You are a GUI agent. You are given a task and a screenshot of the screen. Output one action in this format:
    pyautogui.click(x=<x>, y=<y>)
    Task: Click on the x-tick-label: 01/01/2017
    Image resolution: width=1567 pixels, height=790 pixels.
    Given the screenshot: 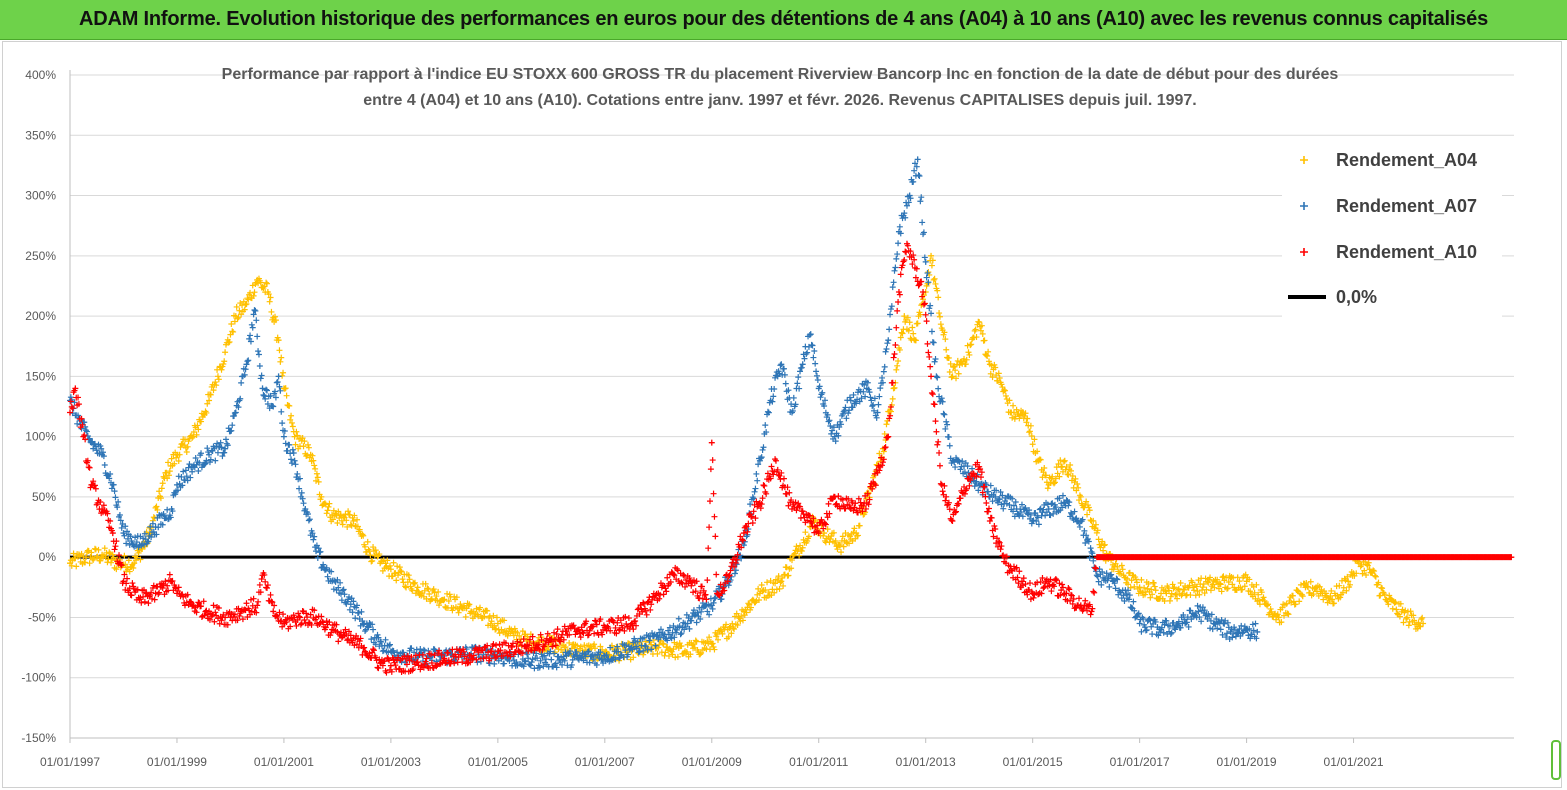 What is the action you would take?
    pyautogui.click(x=1140, y=762)
    